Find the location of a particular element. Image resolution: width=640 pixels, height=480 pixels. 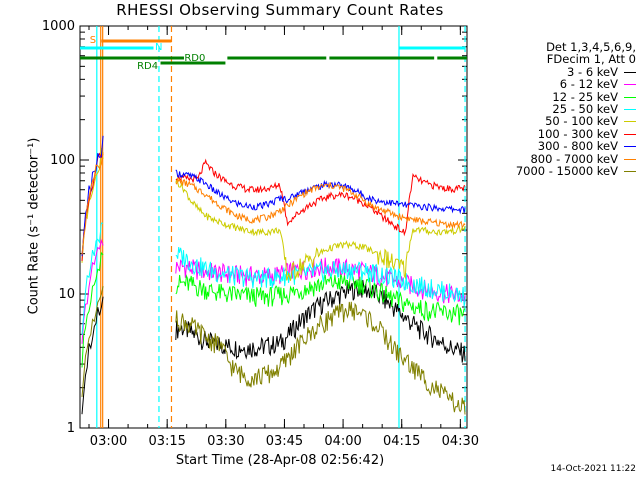

state-bar-label: S is located at coordinates (93, 40).